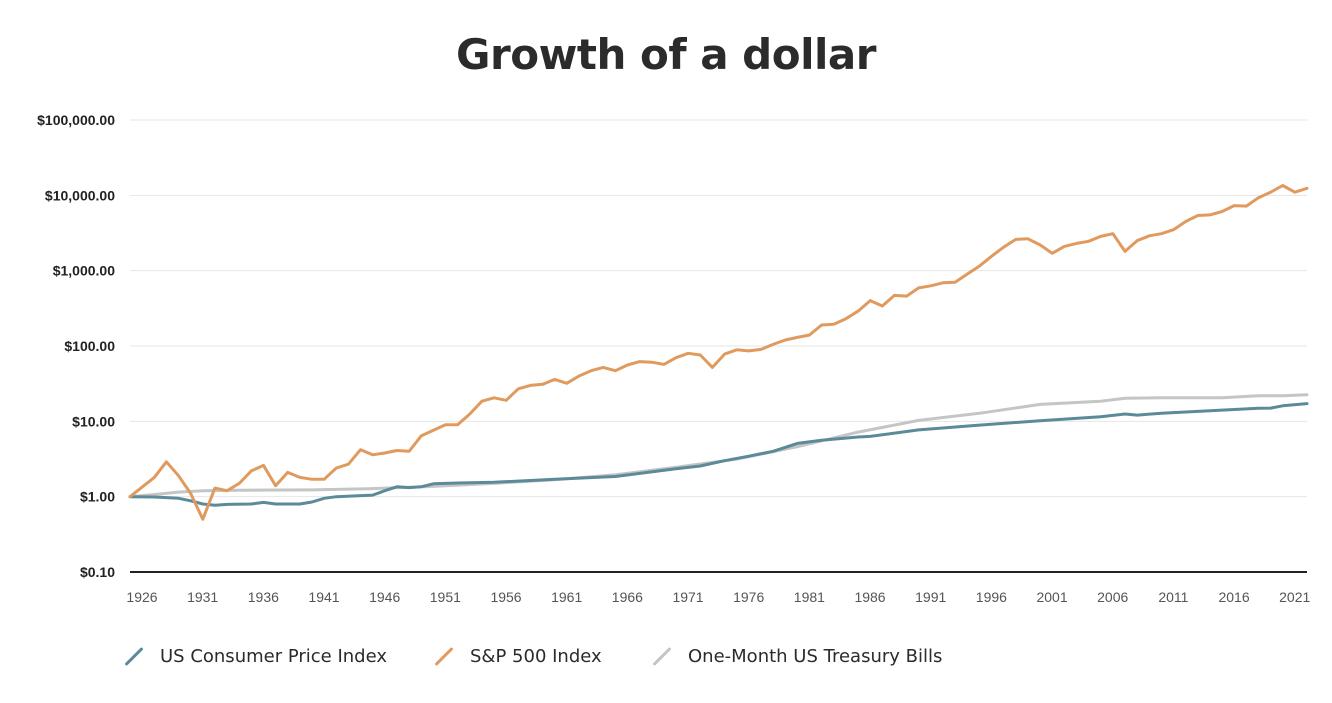 The image size is (1332, 703). What do you see at coordinates (930, 597) in the screenshot?
I see `x-tick-label: 1991` at bounding box center [930, 597].